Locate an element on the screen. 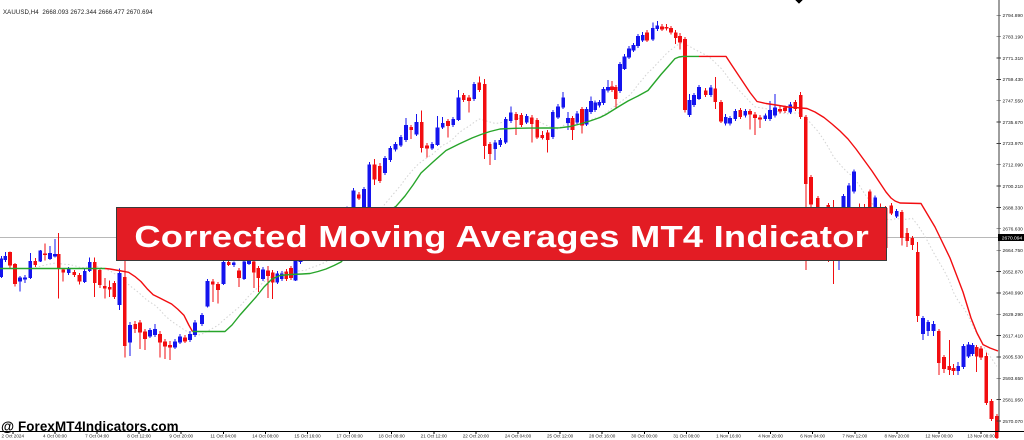  svg-text: 2617.410 is located at coordinates (1013, 336).